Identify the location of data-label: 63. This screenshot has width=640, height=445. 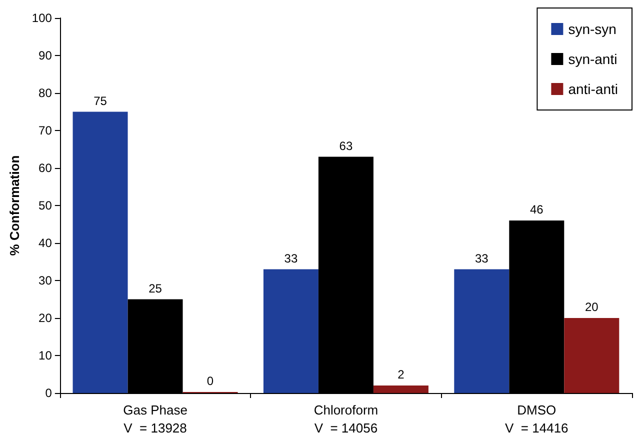
(346, 145).